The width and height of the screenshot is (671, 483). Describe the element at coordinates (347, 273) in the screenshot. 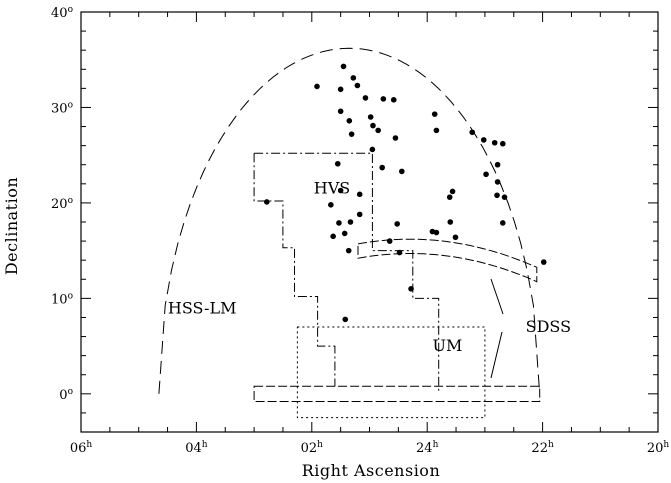

I see `hvs-boundary-east` at that location.